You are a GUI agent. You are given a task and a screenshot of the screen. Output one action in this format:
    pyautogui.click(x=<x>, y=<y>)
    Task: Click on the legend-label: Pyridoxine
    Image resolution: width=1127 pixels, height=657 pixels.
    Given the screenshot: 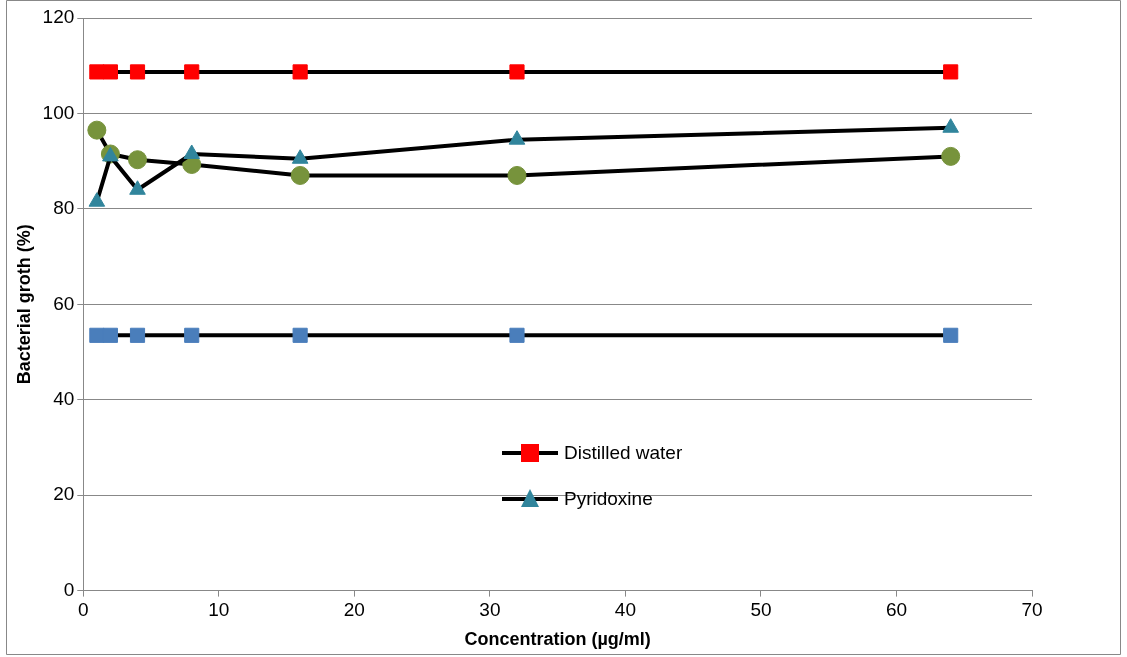 What is the action you would take?
    pyautogui.click(x=608, y=499)
    